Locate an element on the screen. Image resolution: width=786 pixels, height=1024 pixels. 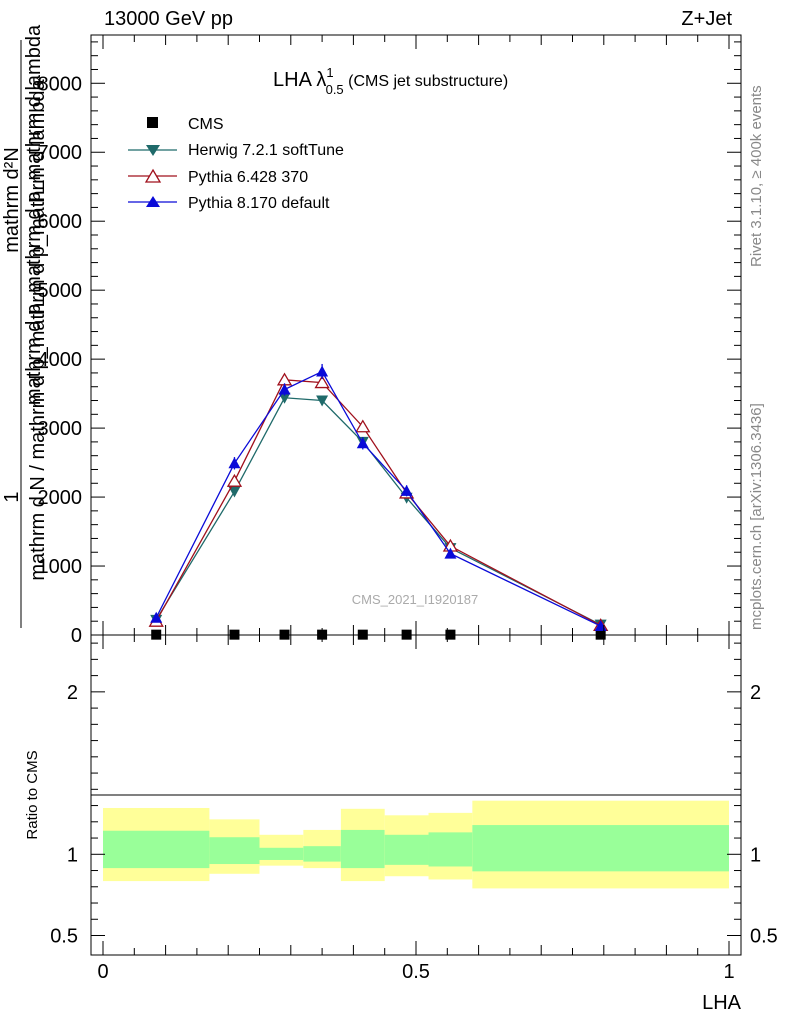
ratio-ytick-label-left-2: 2 is located at coordinates (72, 693).